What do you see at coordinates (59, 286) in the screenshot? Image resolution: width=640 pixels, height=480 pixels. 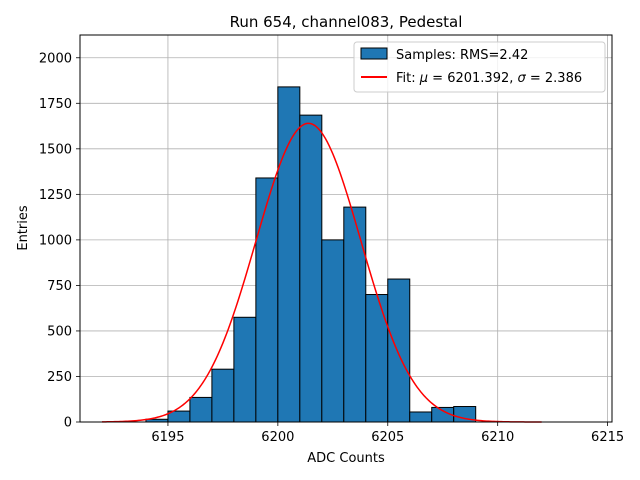 I see `y-tick-label: 750` at bounding box center [59, 286].